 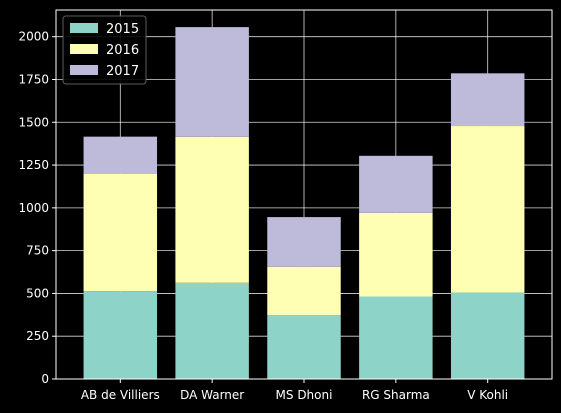 I want to click on bar-2017-v-kohli, so click(x=487, y=100).